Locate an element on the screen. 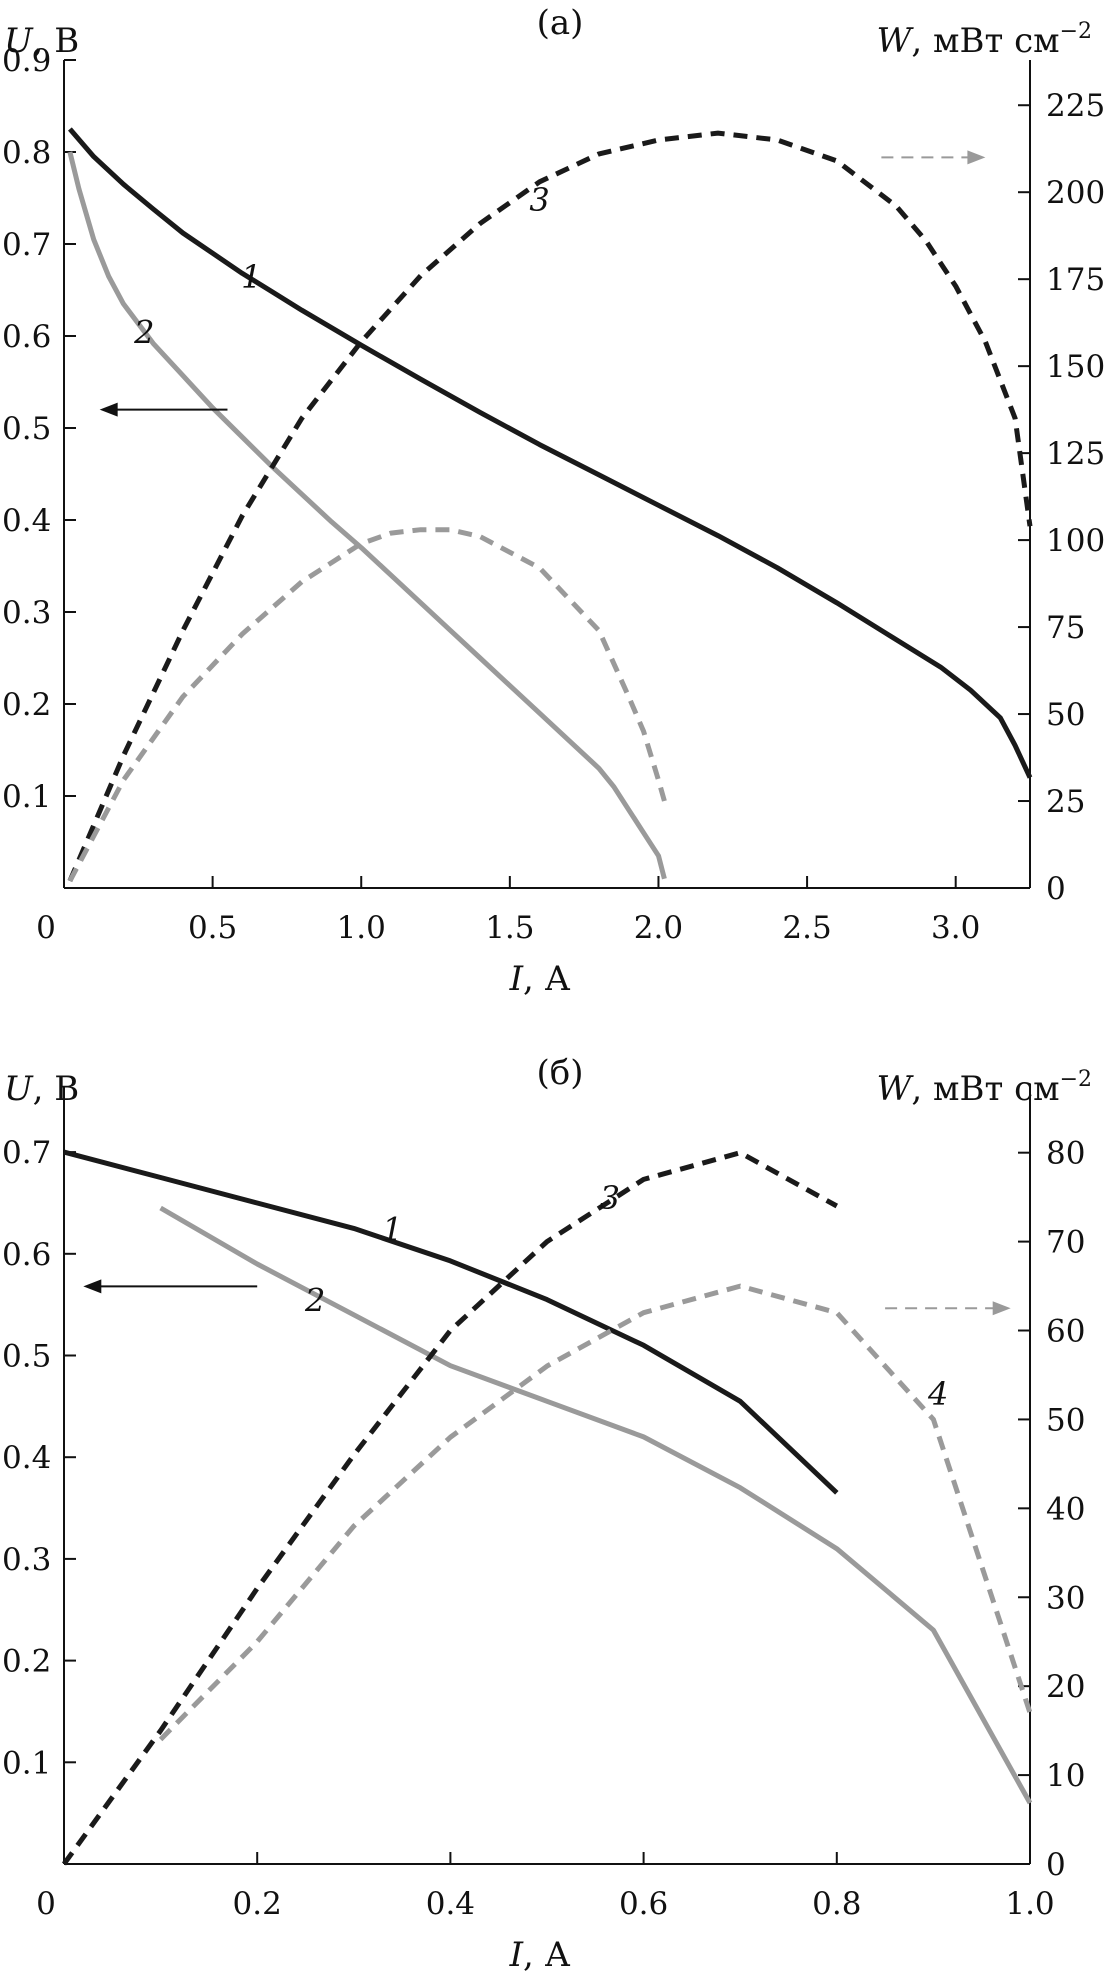  y-right-tick-label: 200 is located at coordinates (1075, 193).